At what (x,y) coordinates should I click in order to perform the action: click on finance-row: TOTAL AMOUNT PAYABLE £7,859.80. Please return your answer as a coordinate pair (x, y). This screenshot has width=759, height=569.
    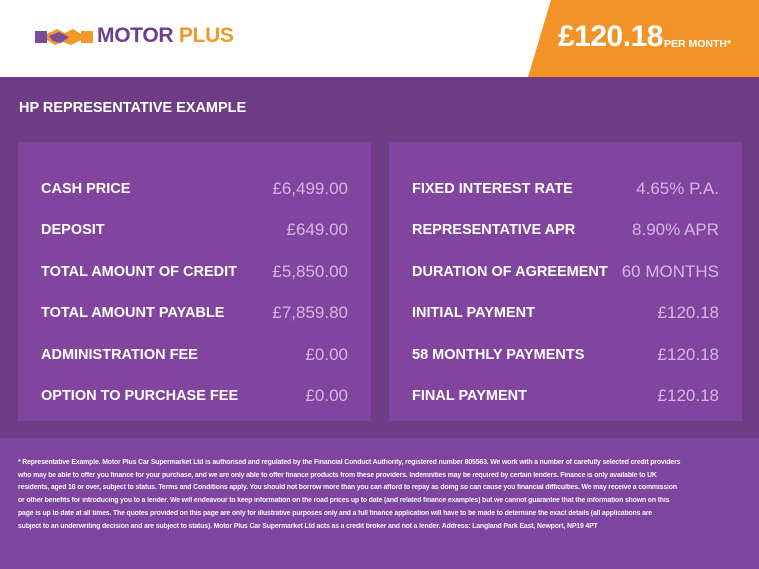
    Looking at the image, I should click on (194, 314).